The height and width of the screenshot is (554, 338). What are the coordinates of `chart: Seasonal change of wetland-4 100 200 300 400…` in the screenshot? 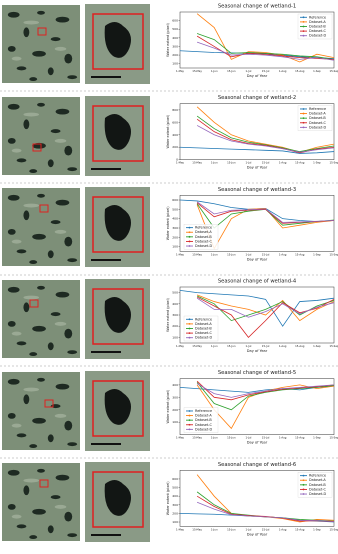 It's located at (252, 316).